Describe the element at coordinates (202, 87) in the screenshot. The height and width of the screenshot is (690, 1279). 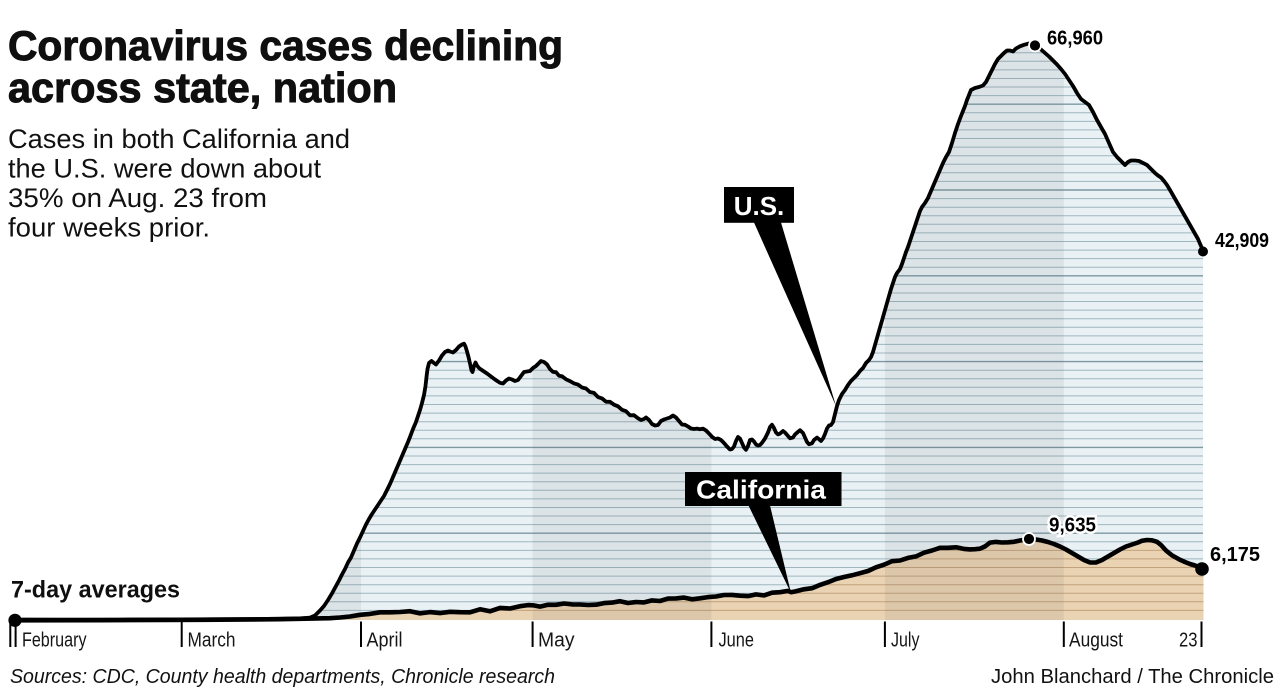
I see `svg-text: across state, nation` at that location.